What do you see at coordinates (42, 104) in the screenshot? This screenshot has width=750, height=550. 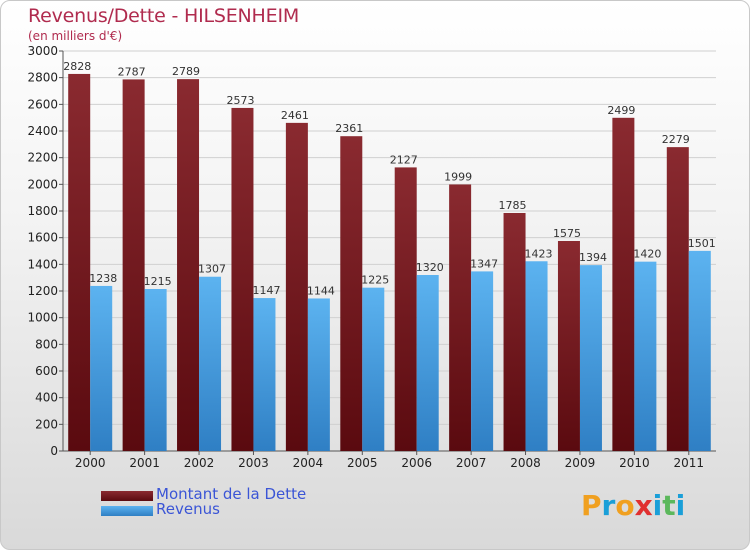 I see `y-tick-label: 2600` at bounding box center [42, 104].